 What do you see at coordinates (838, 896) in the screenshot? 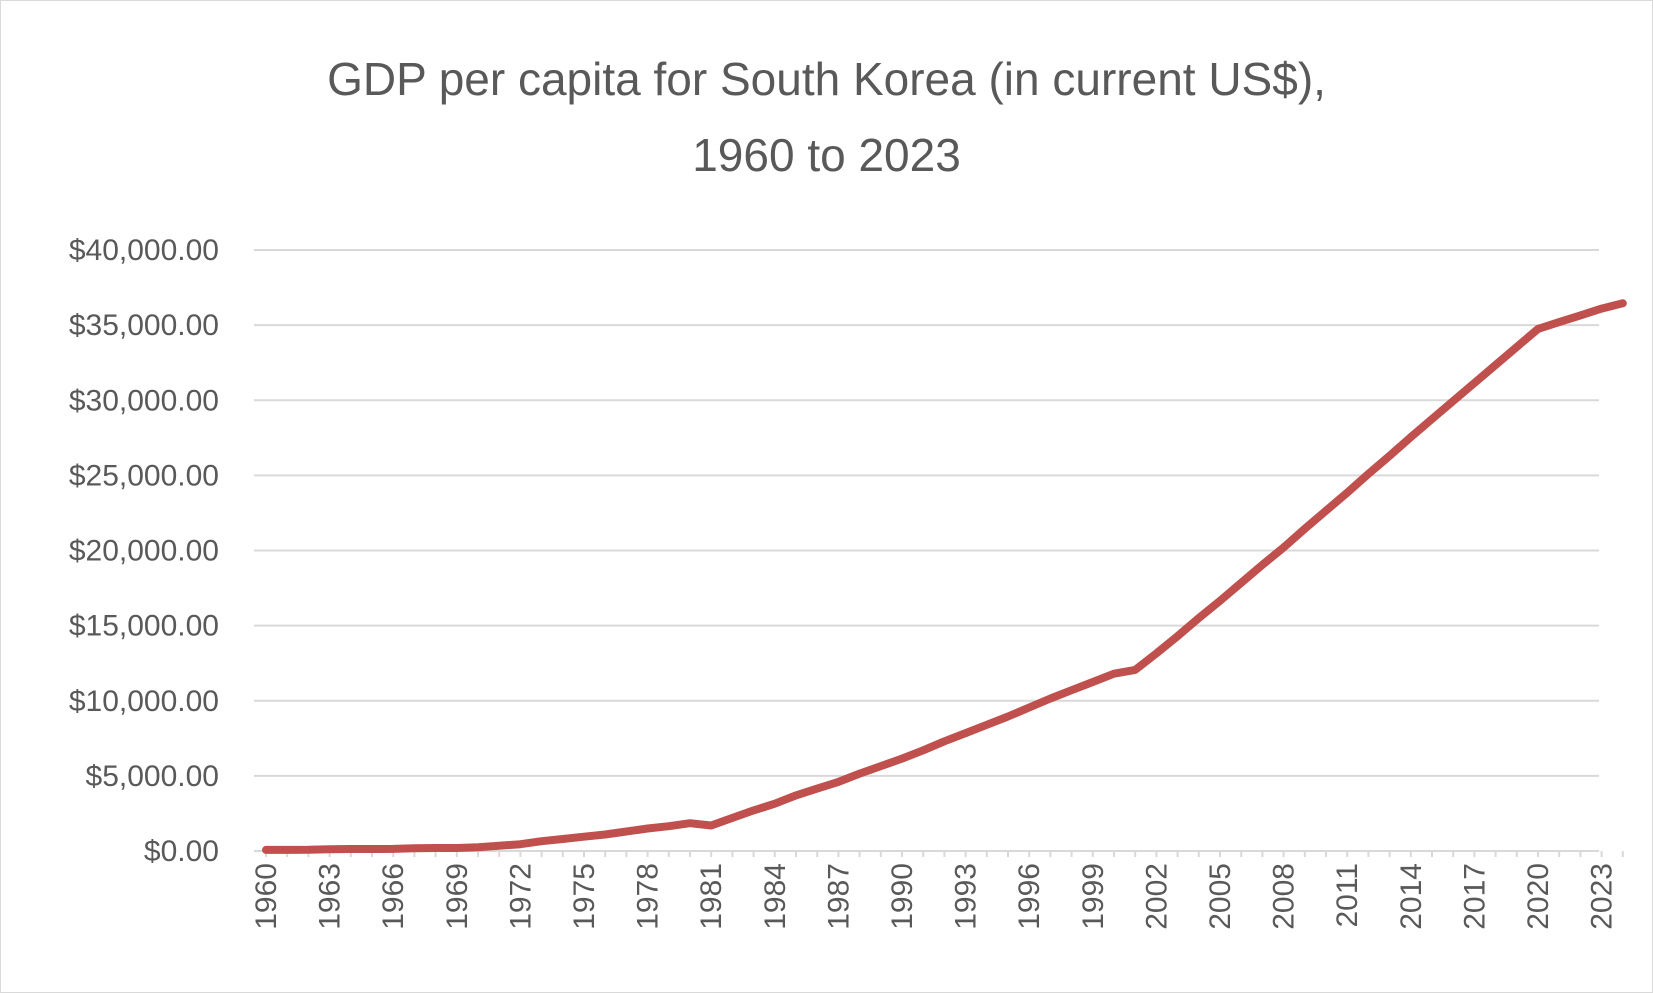
I see `x-tick-label: 1987` at bounding box center [838, 896].